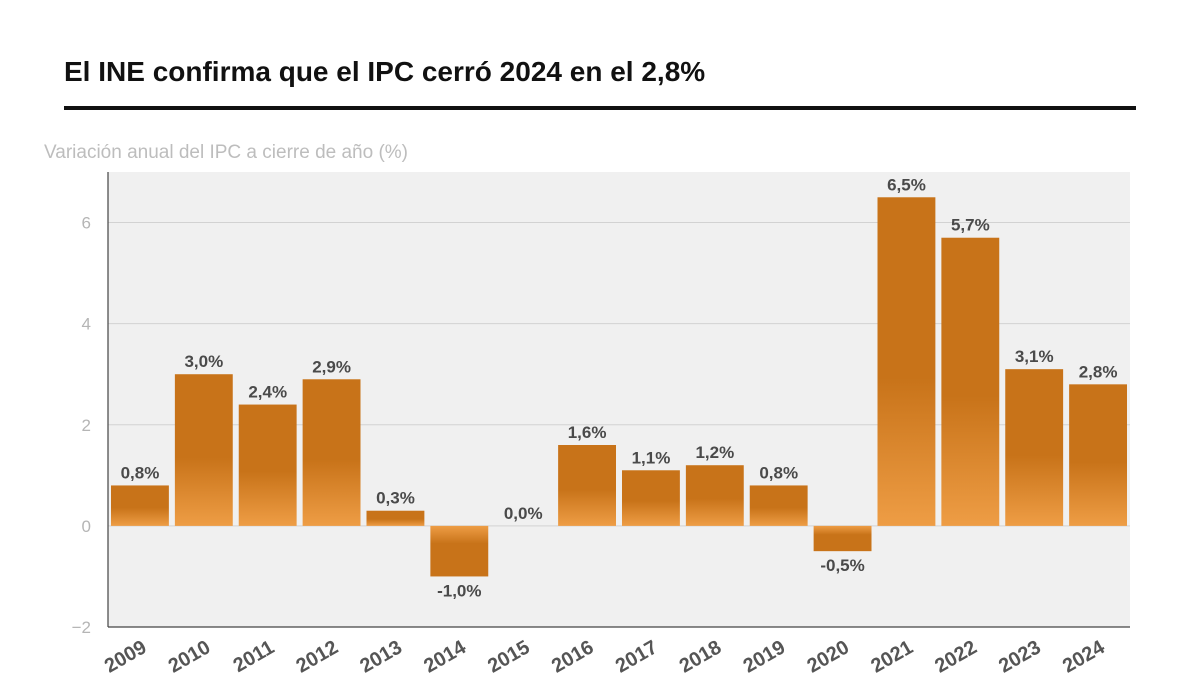  What do you see at coordinates (701, 655) in the screenshot?
I see `x-tick-label-2018: 2018` at bounding box center [701, 655].